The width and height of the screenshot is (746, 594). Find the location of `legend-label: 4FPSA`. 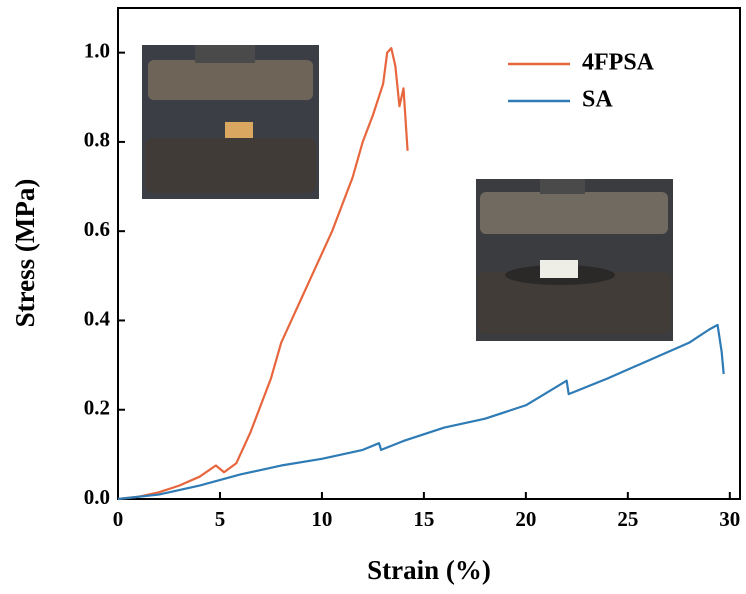

legend-label: 4FPSA is located at coordinates (618, 63).